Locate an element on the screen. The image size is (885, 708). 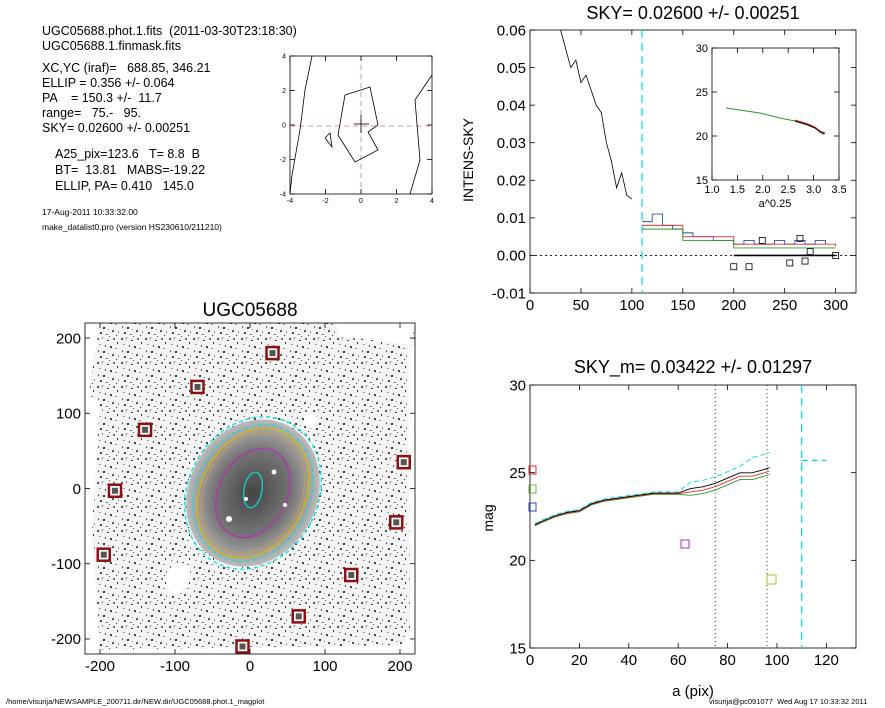
sky-ellipse-inner is located at coordinates (253, 493).